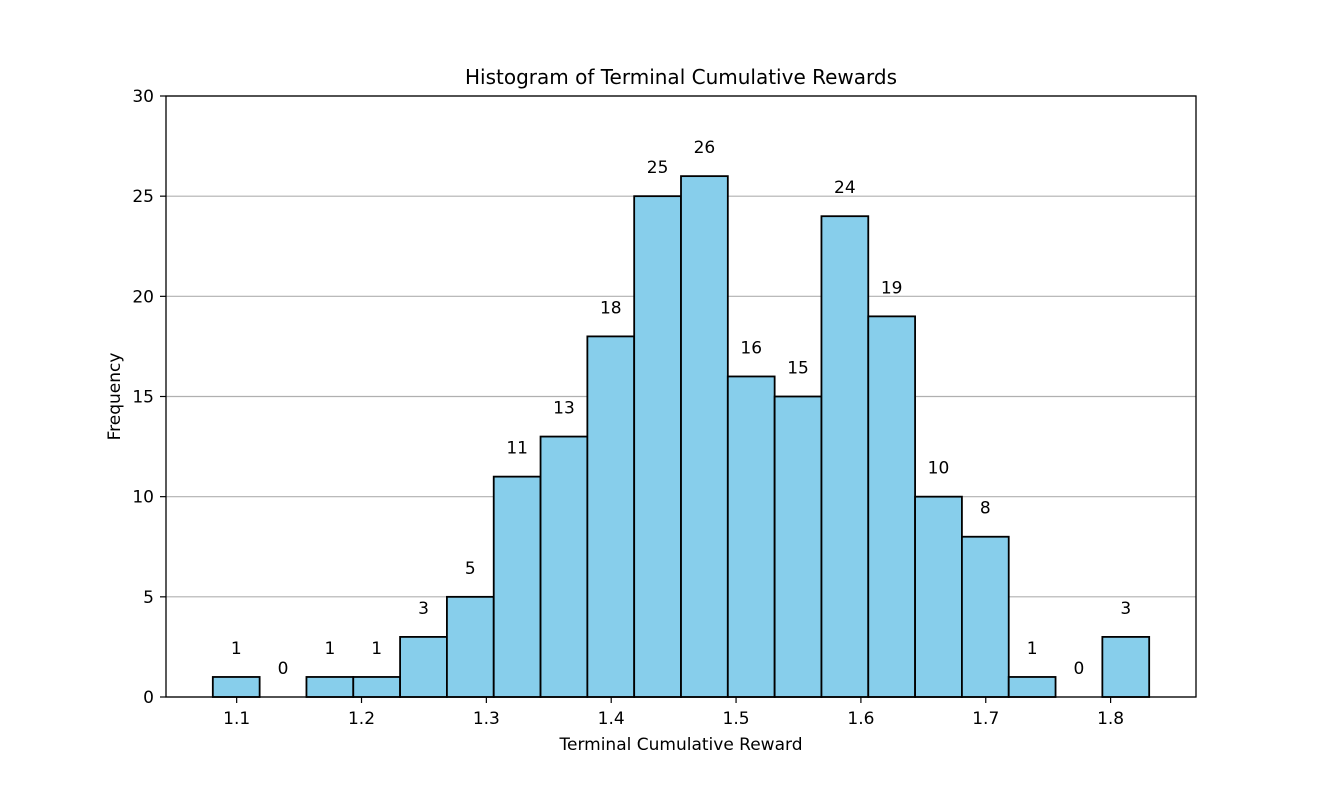  What do you see at coordinates (673, 713) in the screenshot?
I see `x-axis-ticks: 1.1 1.2 1.3 1.4 1.5 1.6 1.7 1.8` at bounding box center [673, 713].